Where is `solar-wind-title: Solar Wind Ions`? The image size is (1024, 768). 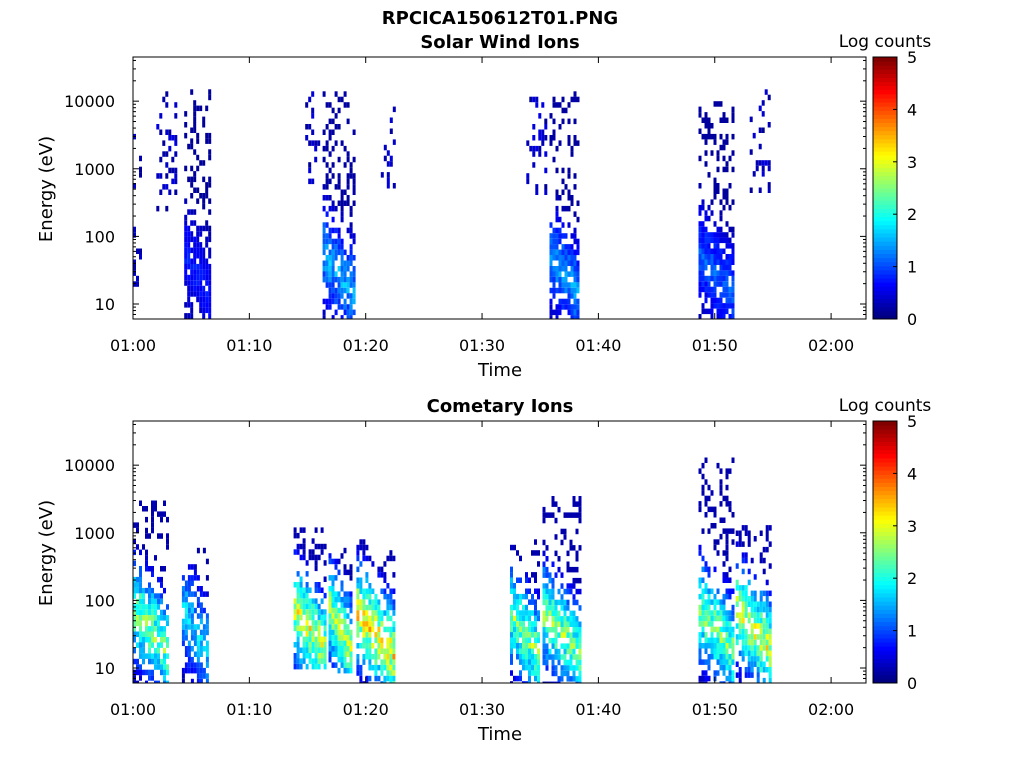 solar-wind-title: Solar Wind Ions is located at coordinates (499, 42).